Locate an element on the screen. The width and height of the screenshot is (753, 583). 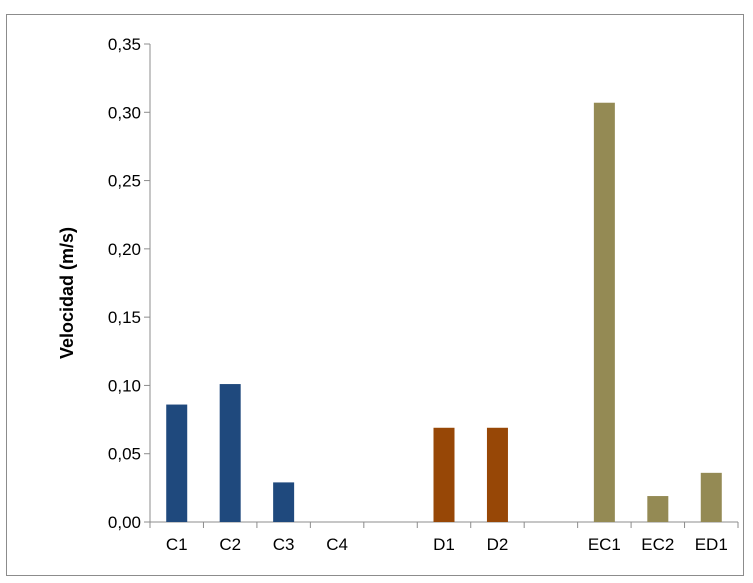
y-tick-label: 0,10 is located at coordinates (124, 385).